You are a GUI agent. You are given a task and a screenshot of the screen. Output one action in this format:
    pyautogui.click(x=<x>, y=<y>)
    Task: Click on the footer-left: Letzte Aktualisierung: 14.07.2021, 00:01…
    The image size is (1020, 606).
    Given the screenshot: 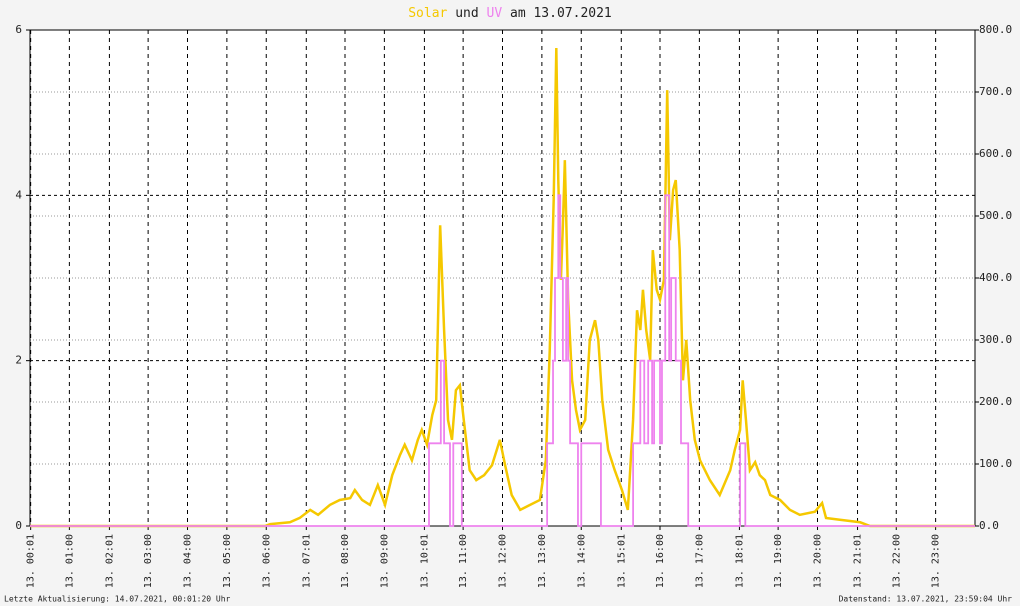 What is the action you would take?
    pyautogui.click(x=117, y=599)
    